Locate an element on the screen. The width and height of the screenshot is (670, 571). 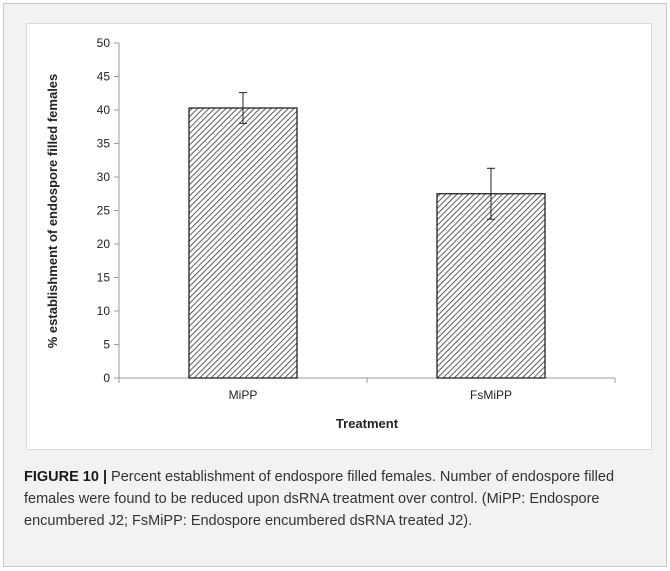
y-tick-label: 35 is located at coordinates (104, 144).